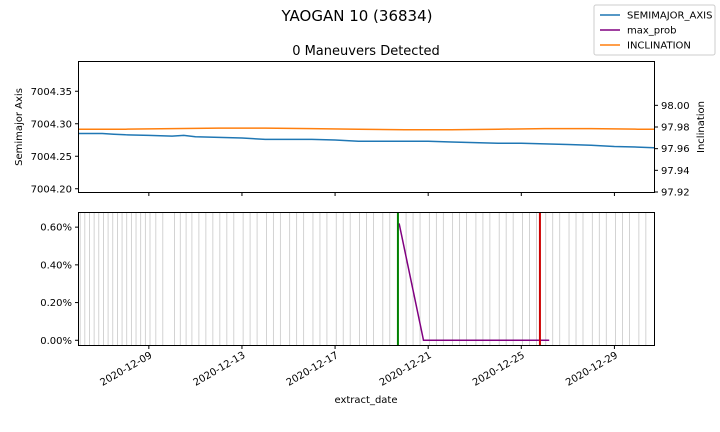 The width and height of the screenshot is (720, 432). What do you see at coordinates (56, 265) in the screenshot?
I see `bottom-ytick-label: 0.40%` at bounding box center [56, 265].